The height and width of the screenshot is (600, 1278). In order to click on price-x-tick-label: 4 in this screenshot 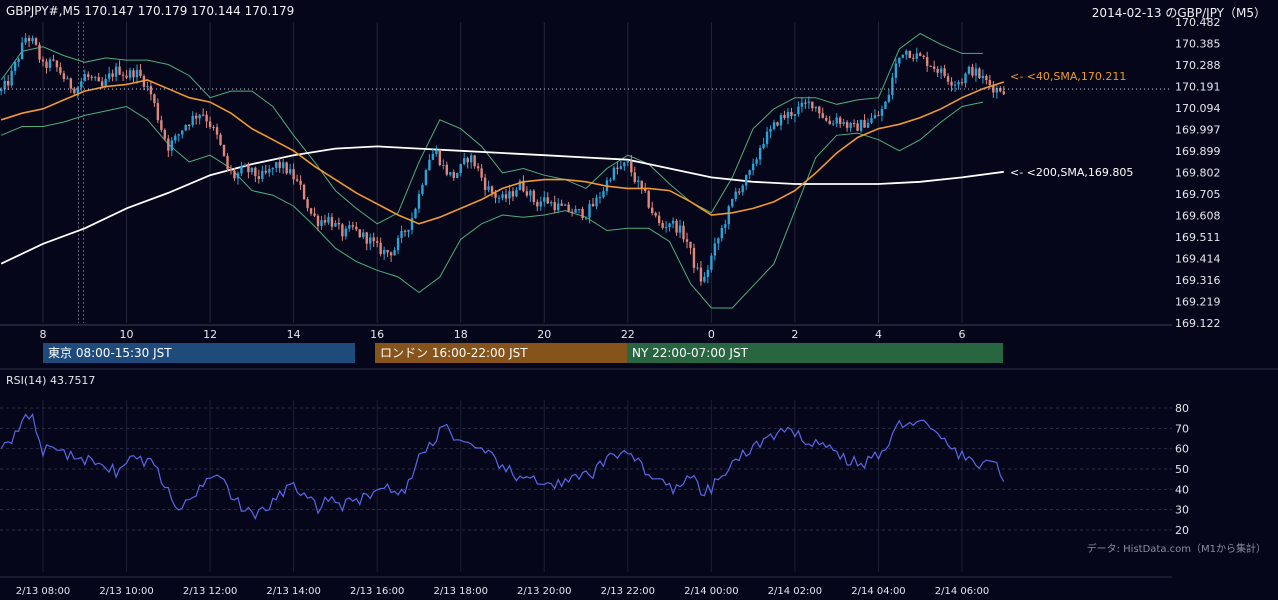, I will do `click(878, 334)`.